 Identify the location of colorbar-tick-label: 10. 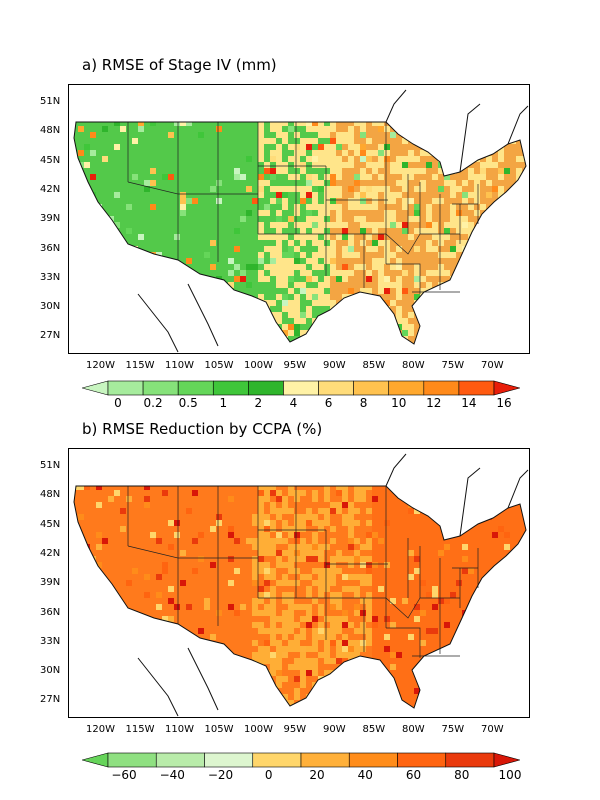
(399, 403).